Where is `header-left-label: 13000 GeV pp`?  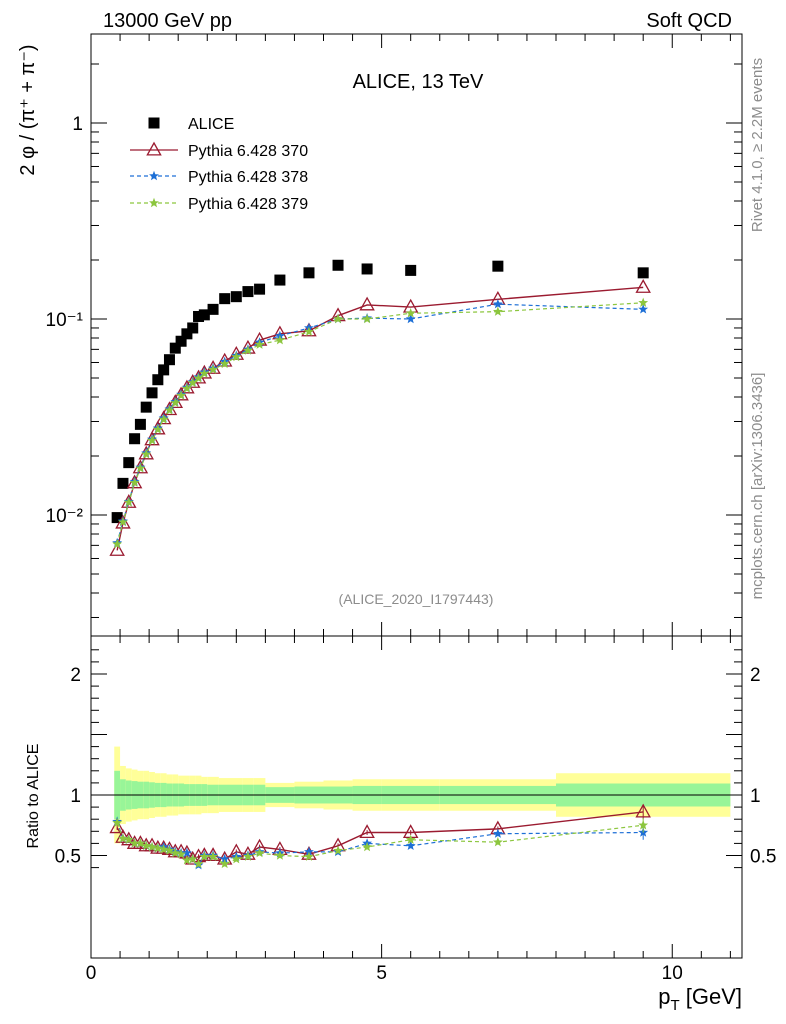 header-left-label: 13000 GeV pp is located at coordinates (167, 21).